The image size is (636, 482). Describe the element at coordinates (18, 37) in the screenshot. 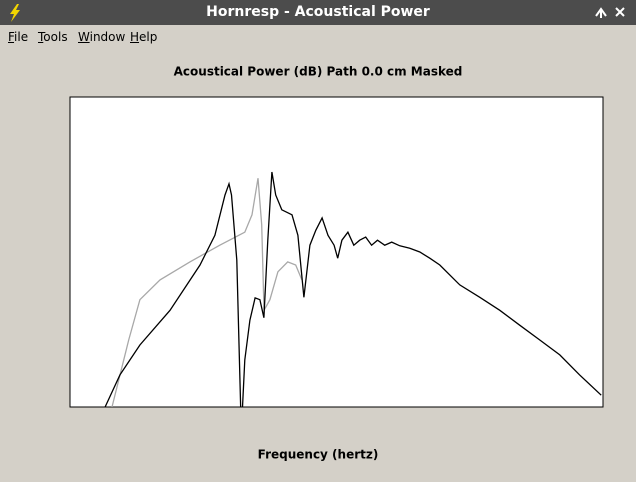

I see `menu-item: File` at that location.